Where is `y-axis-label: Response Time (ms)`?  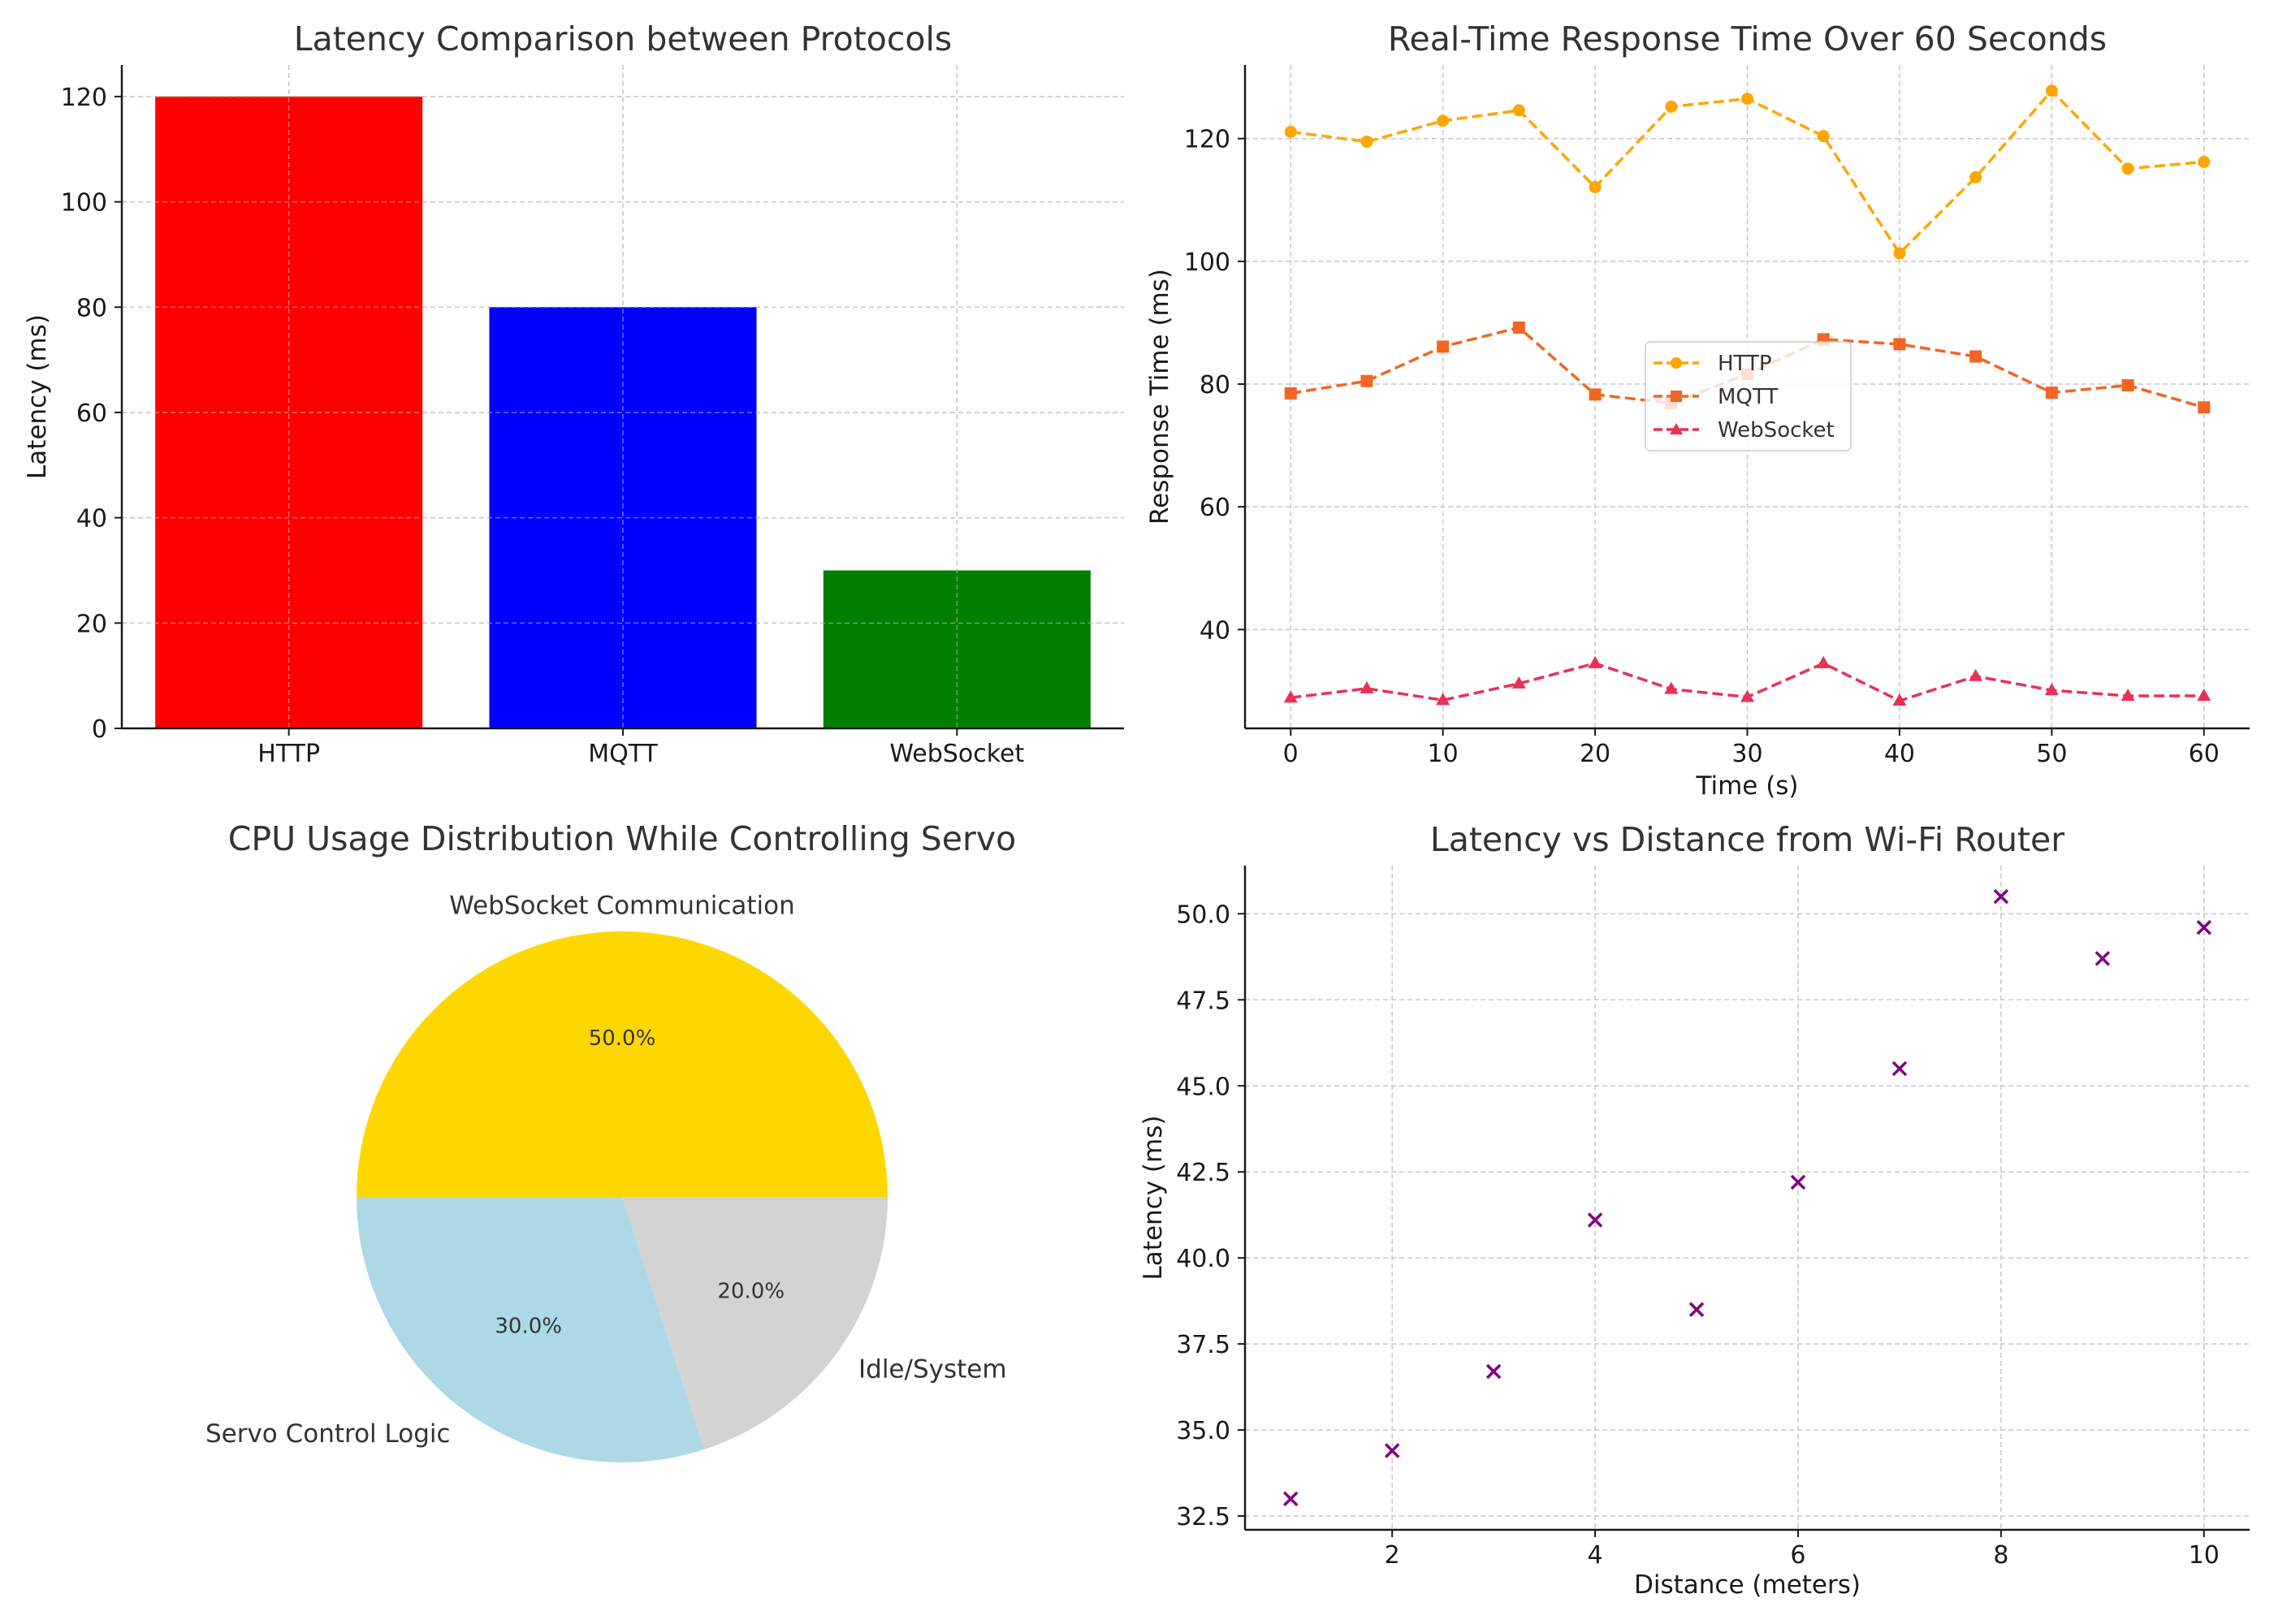
y-axis-label: Response Time (ms) is located at coordinates (1159, 397).